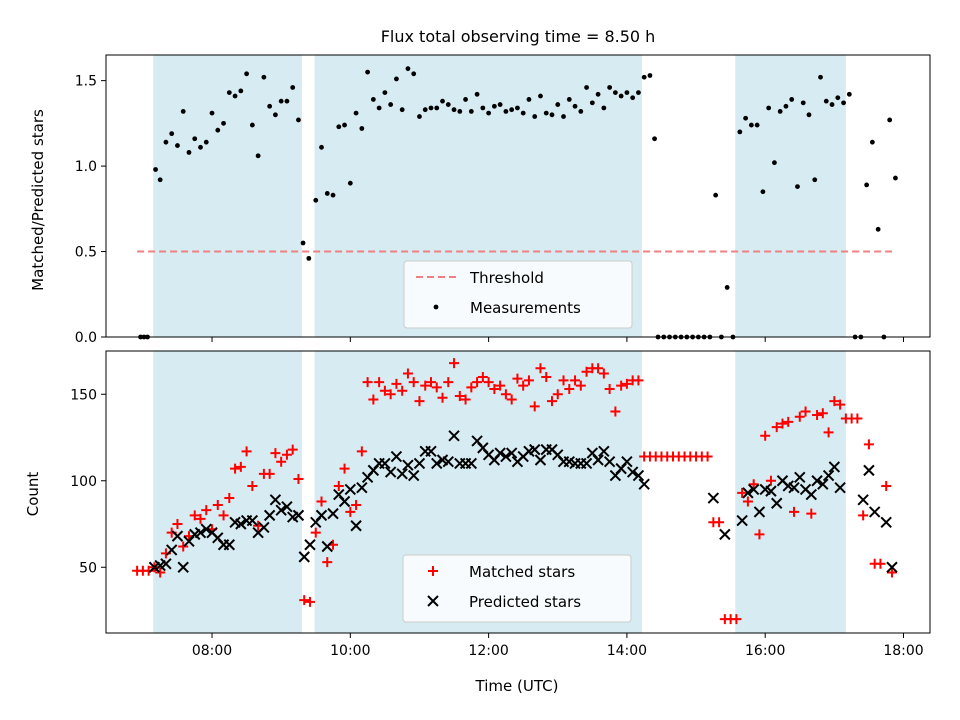 The width and height of the screenshot is (960, 720). I want to click on legend-box, so click(518, 294).